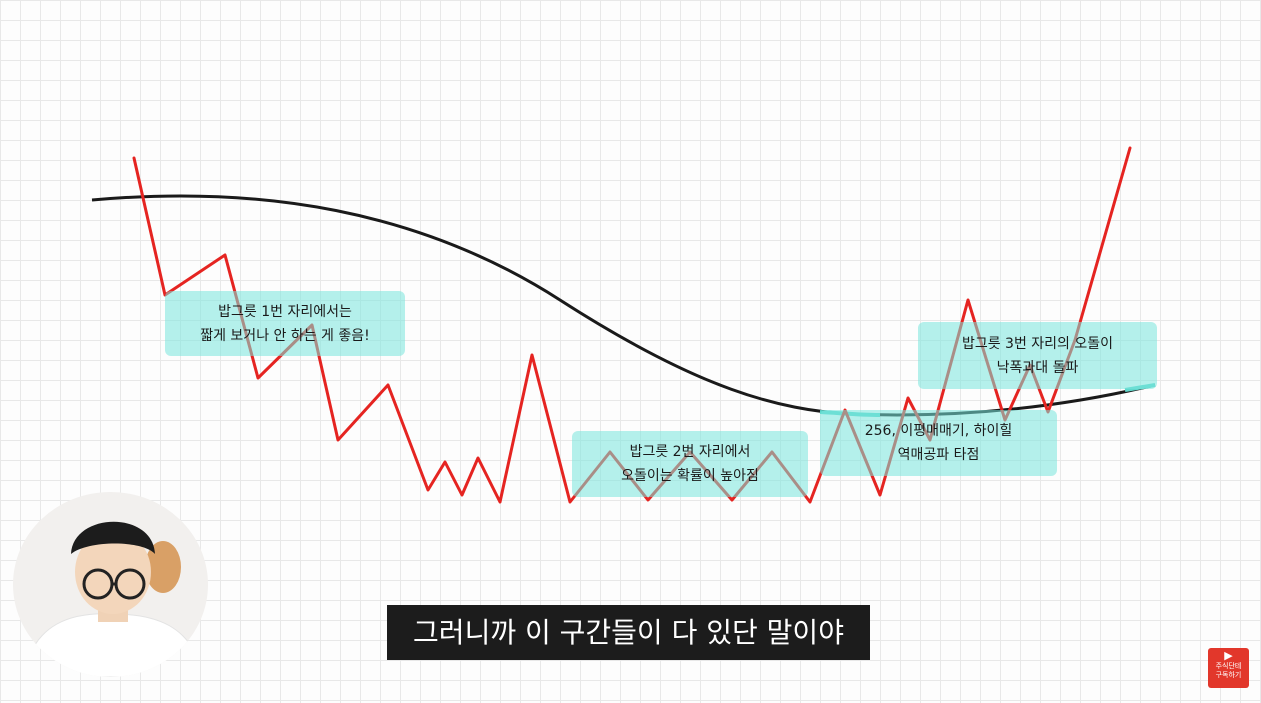 The width and height of the screenshot is (1261, 703). I want to click on note-bowl-1-line2: 짧게 보거나 안 하는 게 좋음!, so click(285, 335).